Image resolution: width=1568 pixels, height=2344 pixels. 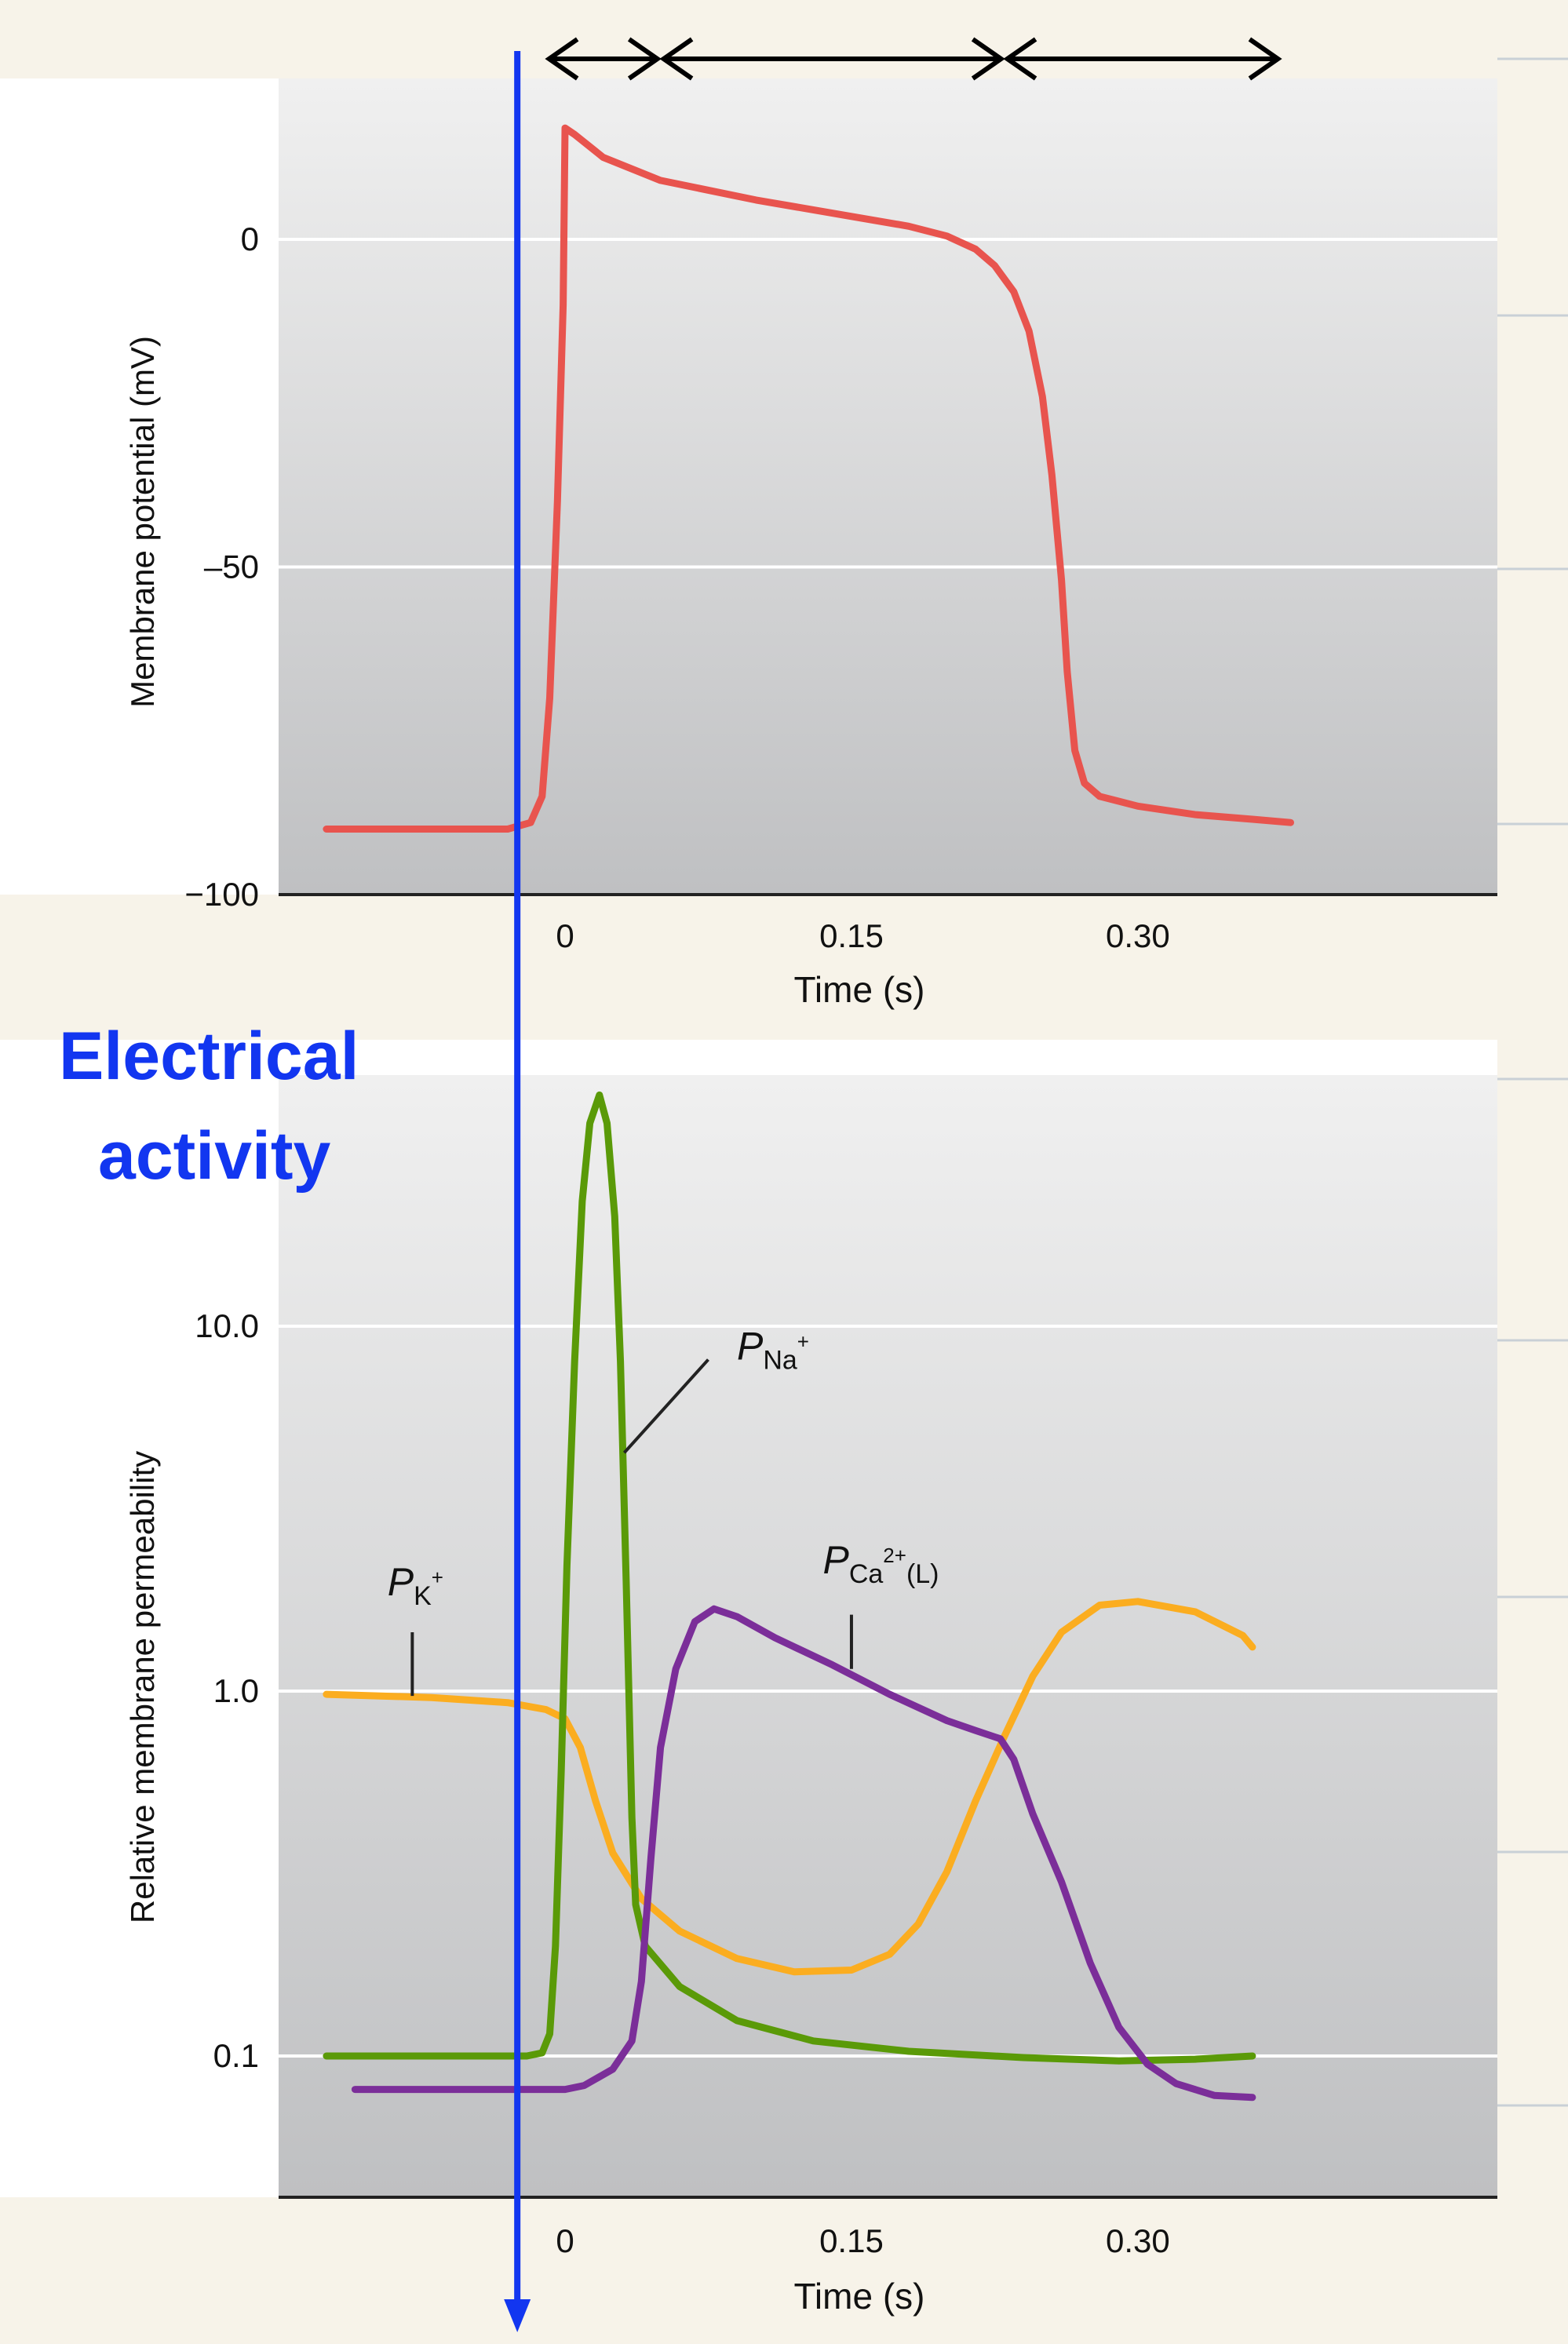 I want to click on panel1-x-tick-labels: 0 0.15 0.30, so click(x=862, y=935).